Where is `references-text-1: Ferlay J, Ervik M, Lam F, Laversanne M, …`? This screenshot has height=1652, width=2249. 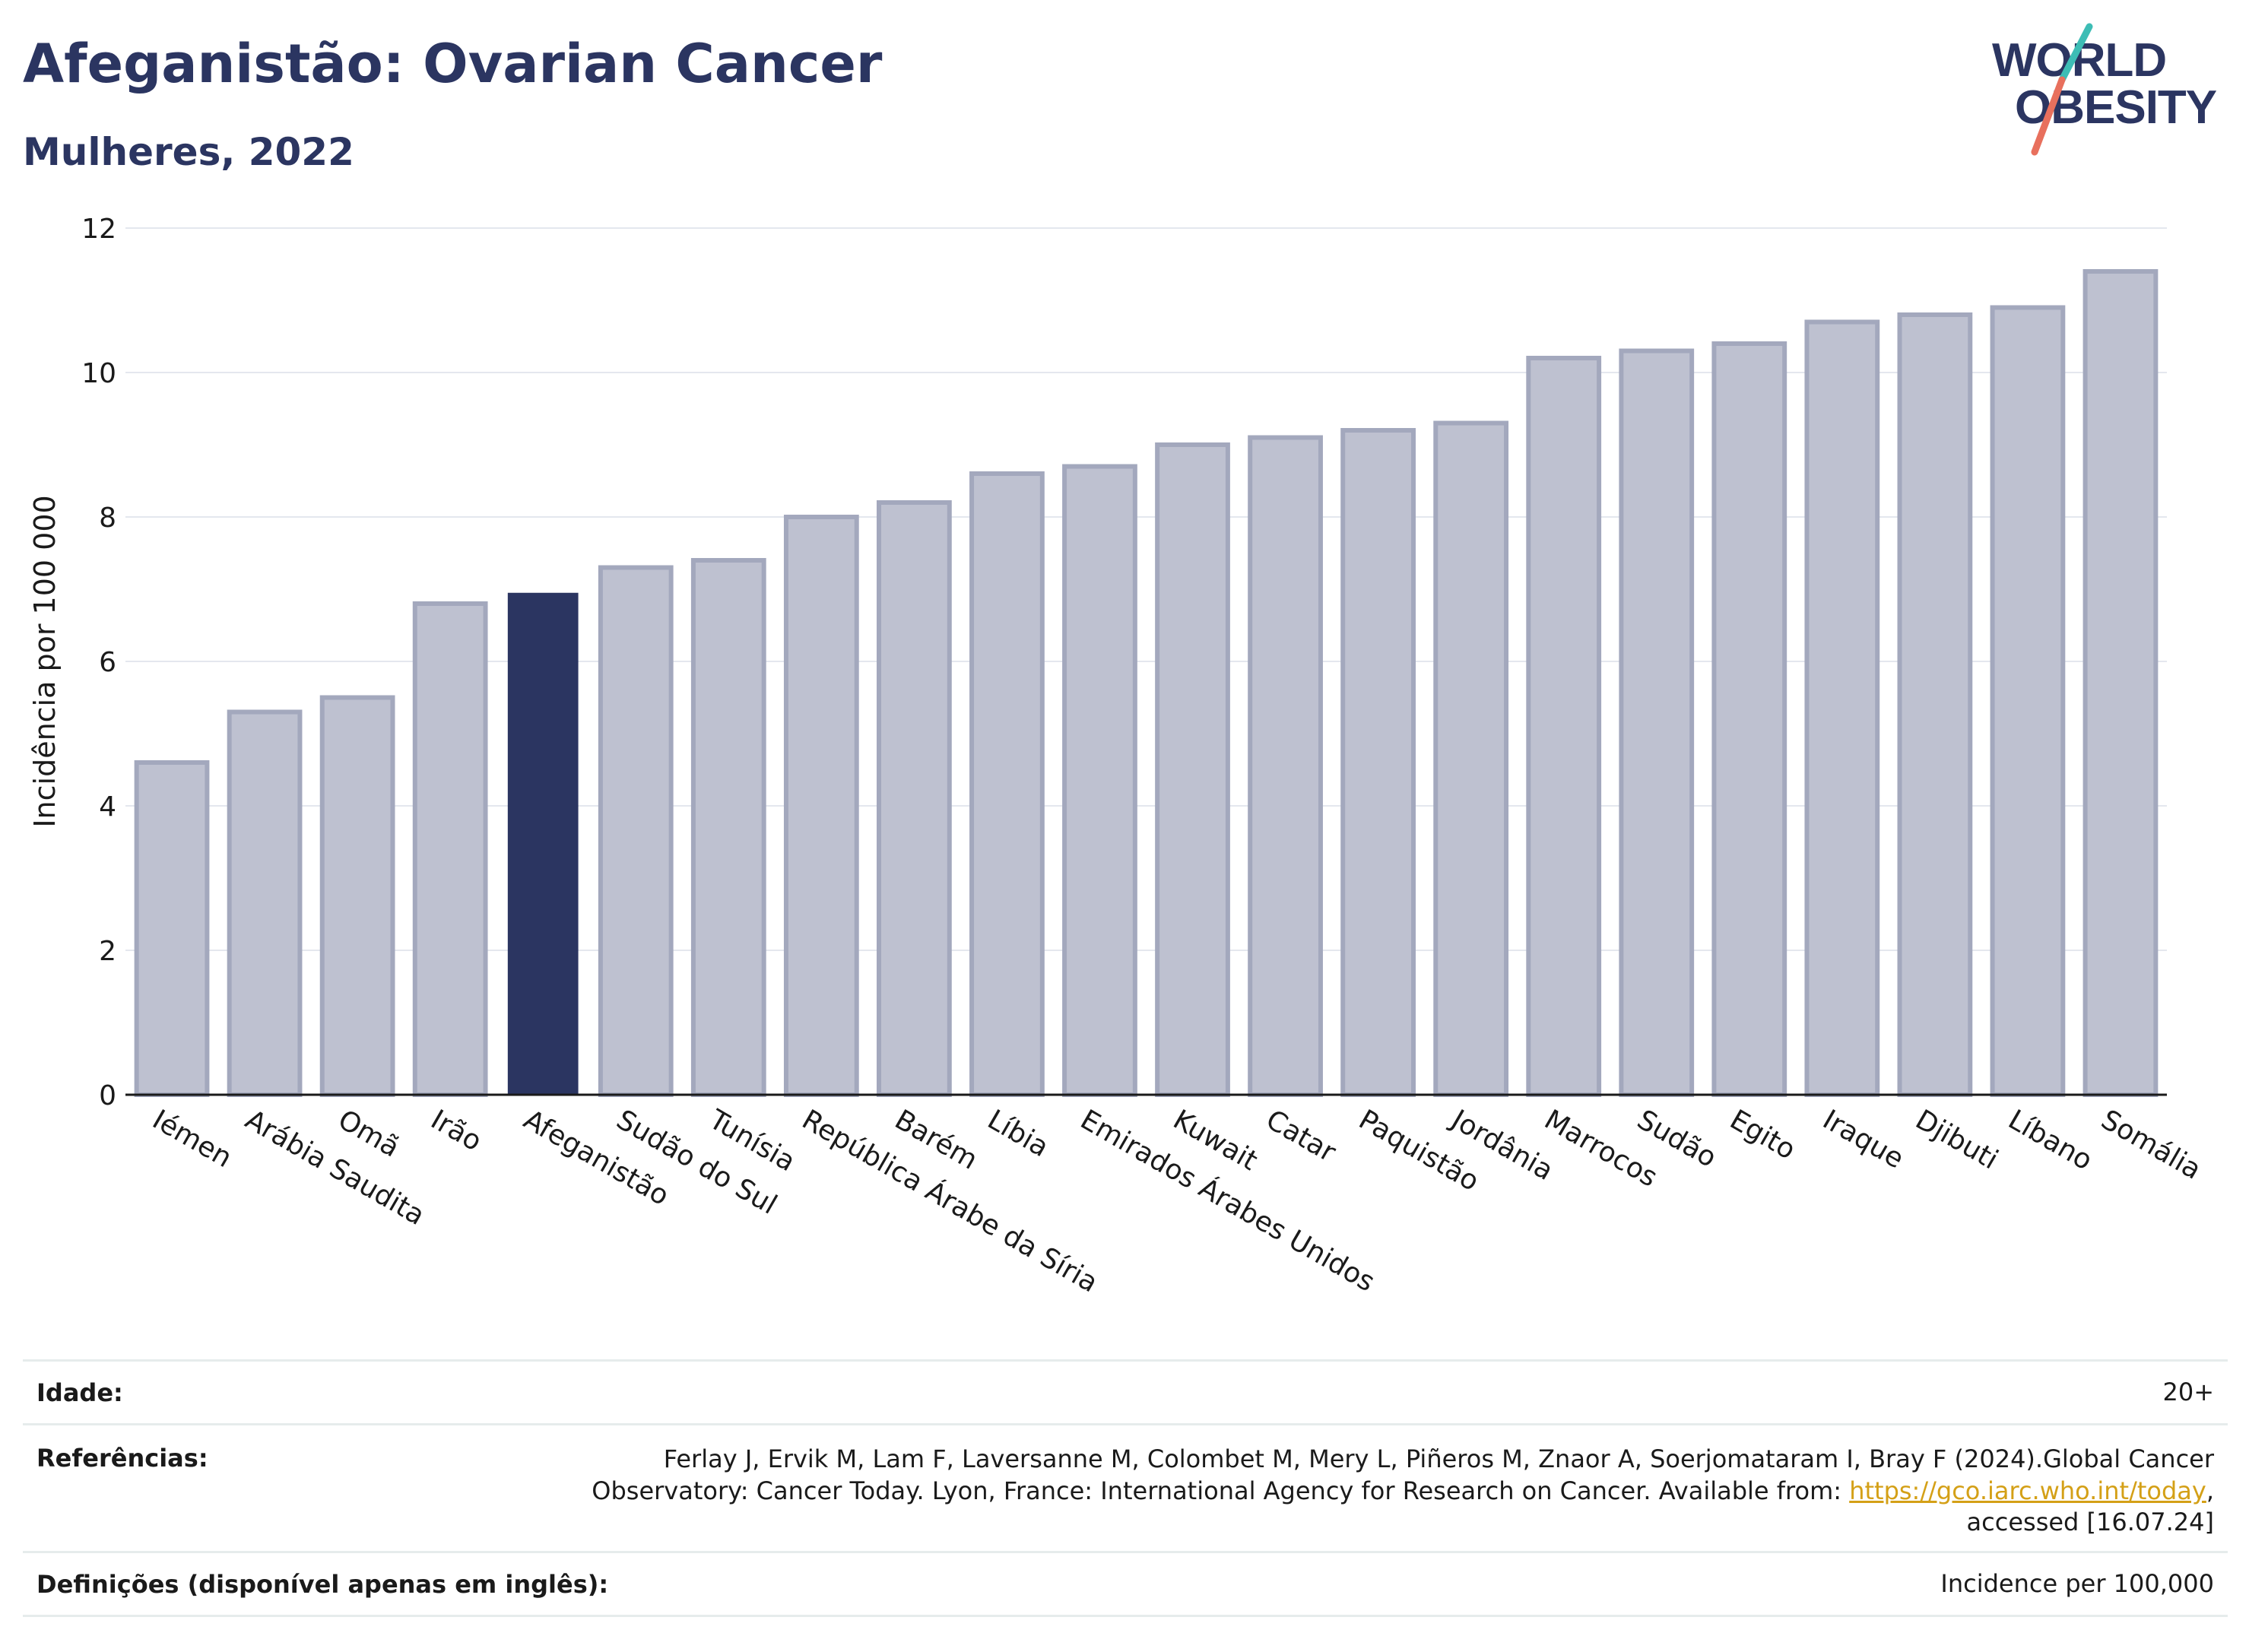
references-text-1: Ferlay J, Ervik M, Lam F, Laversanne M, … is located at coordinates (1438, 1458).